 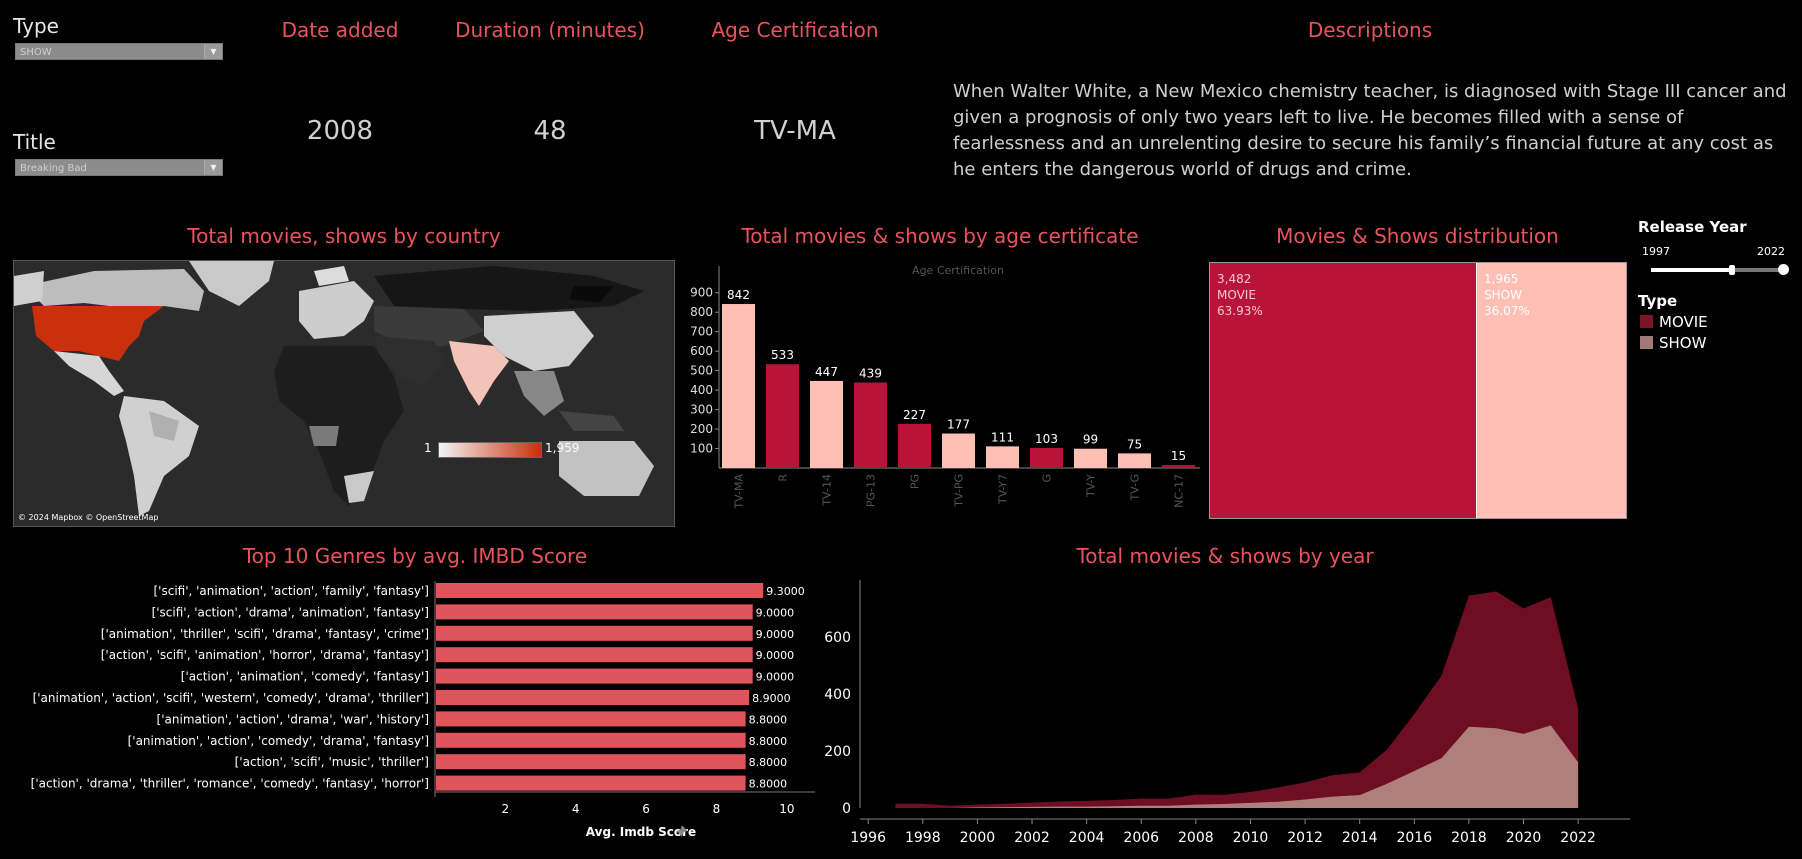 I want to click on country-mexico, so click(x=89, y=373).